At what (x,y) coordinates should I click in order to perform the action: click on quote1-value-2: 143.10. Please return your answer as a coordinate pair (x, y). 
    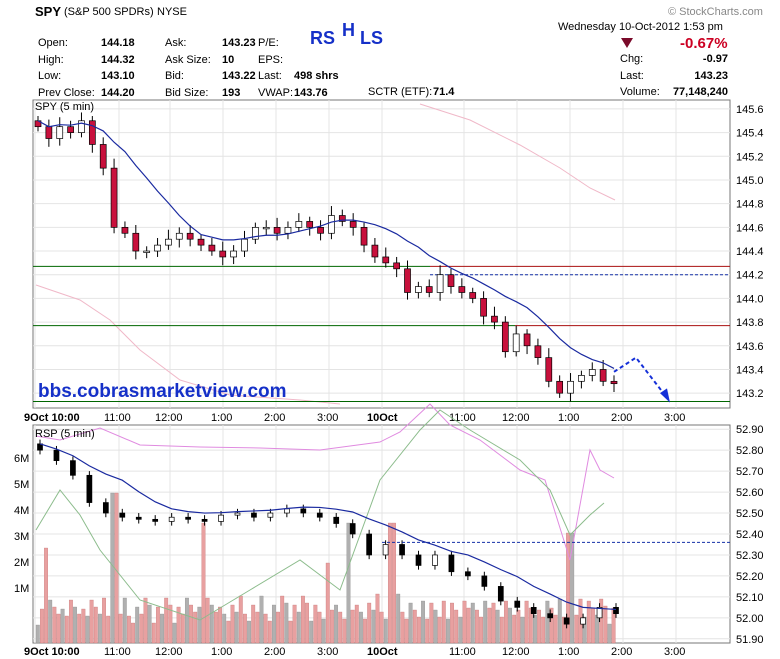
    Looking at the image, I should click on (118, 76).